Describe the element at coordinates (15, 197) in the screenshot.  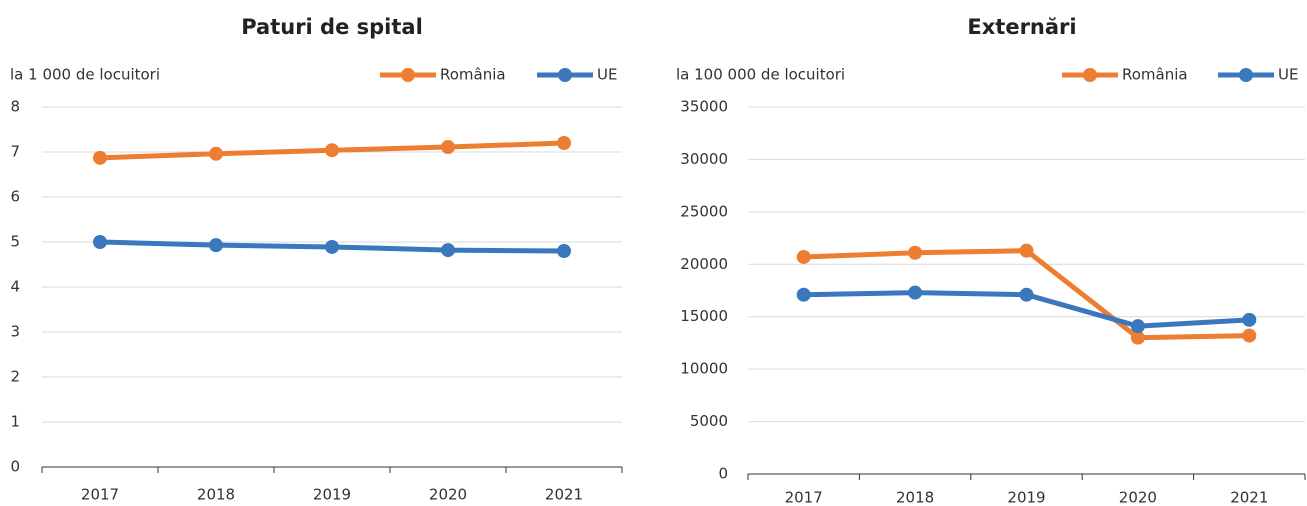
I see `y-tick-label: 6` at that location.